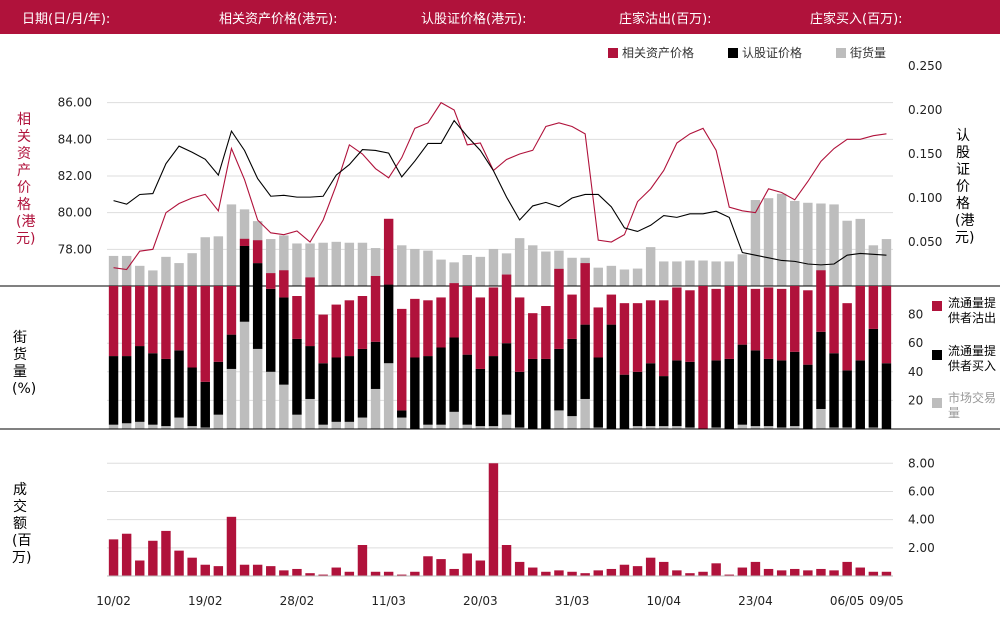 The image size is (1000, 620). Describe the element at coordinates (75, 176) in the screenshot. I see `left-tick-label: 82.00` at that location.